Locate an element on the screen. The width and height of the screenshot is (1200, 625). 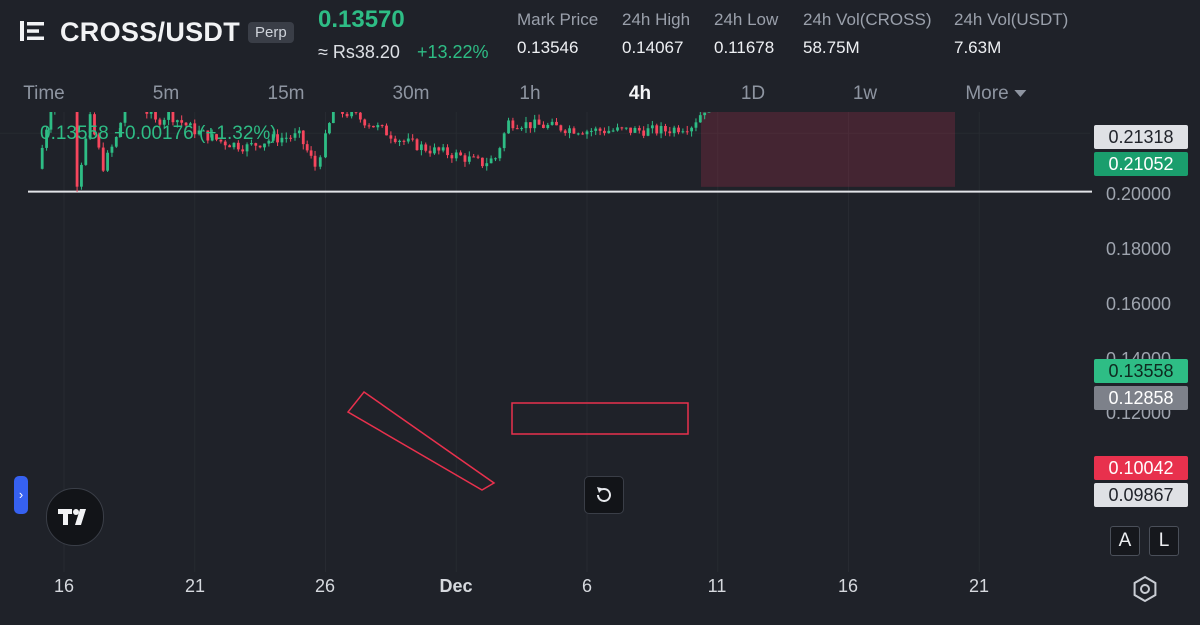
drawing-panel-toggle: › is located at coordinates (21, 495).